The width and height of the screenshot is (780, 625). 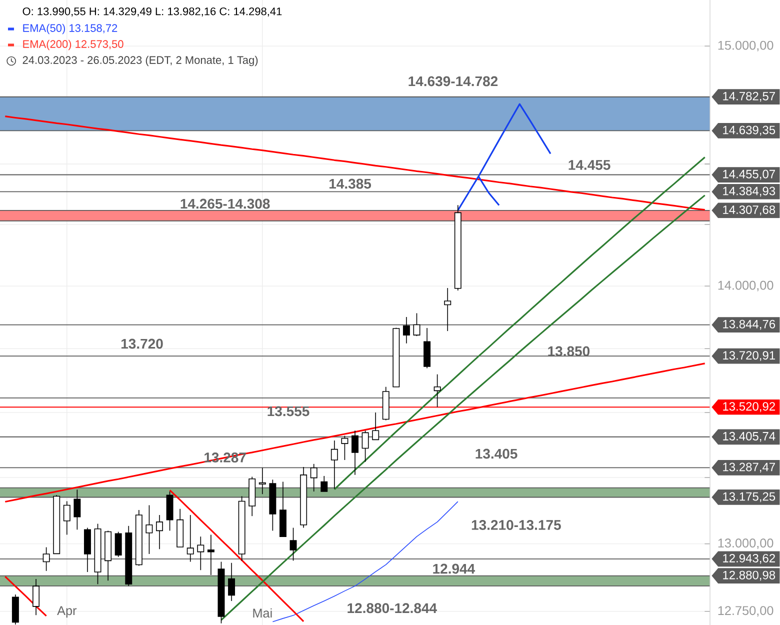 I want to click on ref-line-label: 13.844,76, so click(x=749, y=325).